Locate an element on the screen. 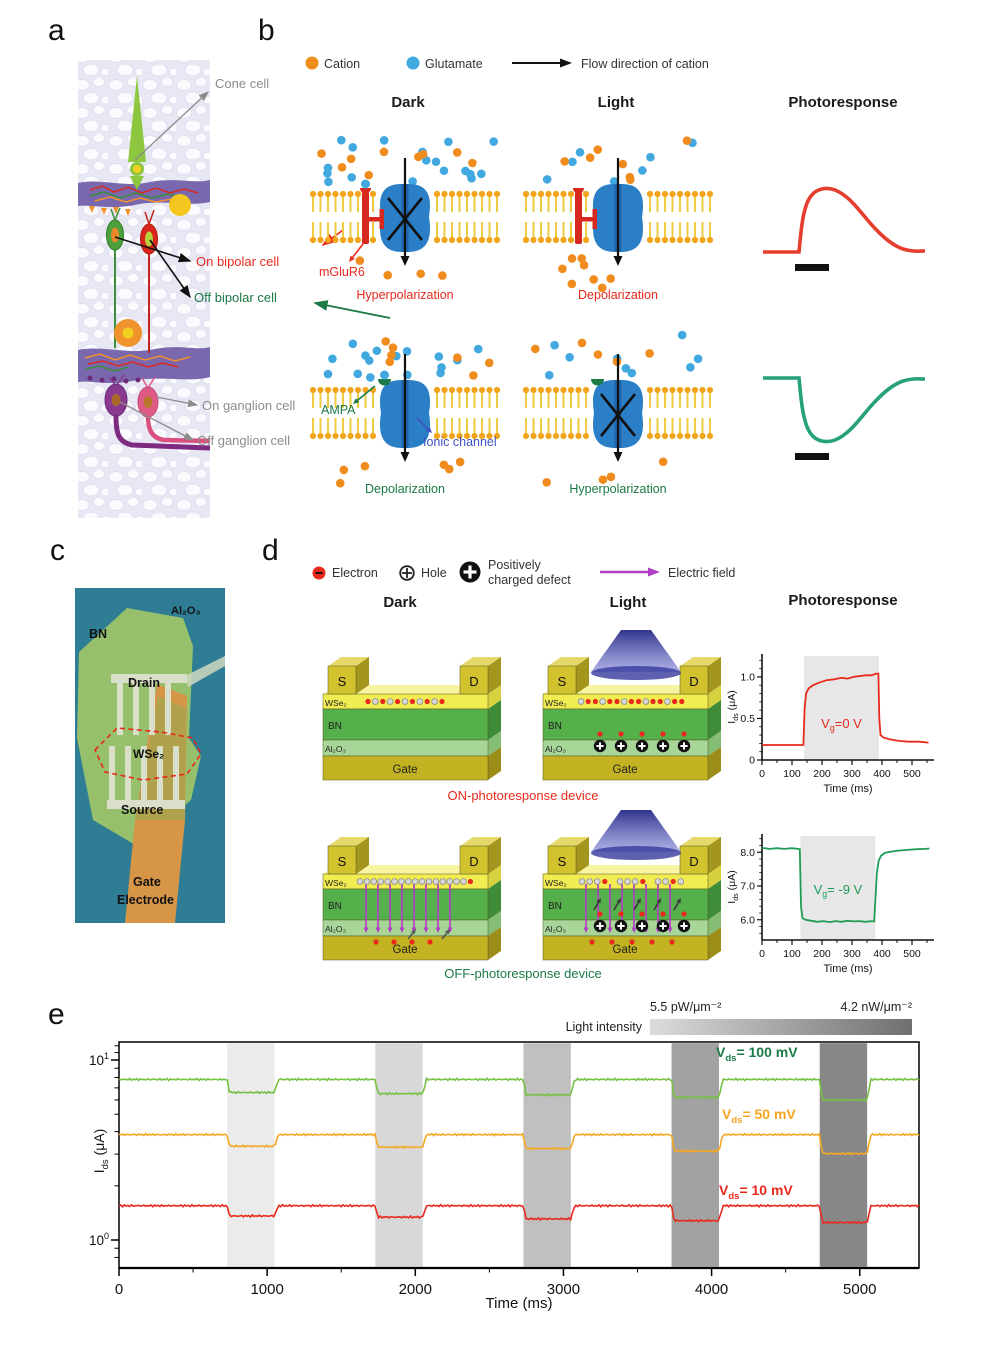 This screenshot has width=996, height=1362. off-bipolar-ref-arrow is located at coordinates (352, 309).